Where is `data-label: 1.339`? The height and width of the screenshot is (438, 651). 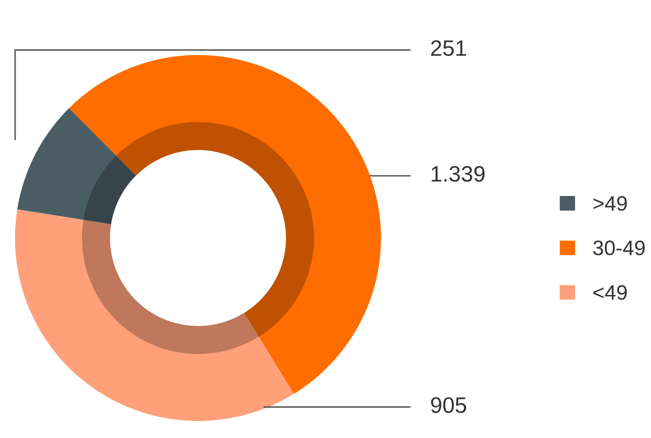 data-label: 1.339 is located at coordinates (458, 174).